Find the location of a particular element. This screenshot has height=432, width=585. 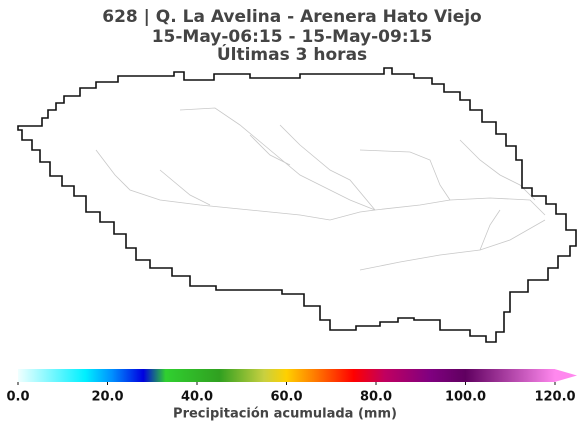

title-line: 628 | Q. La Avelina - Arenera Hato Viejo is located at coordinates (292, 17).